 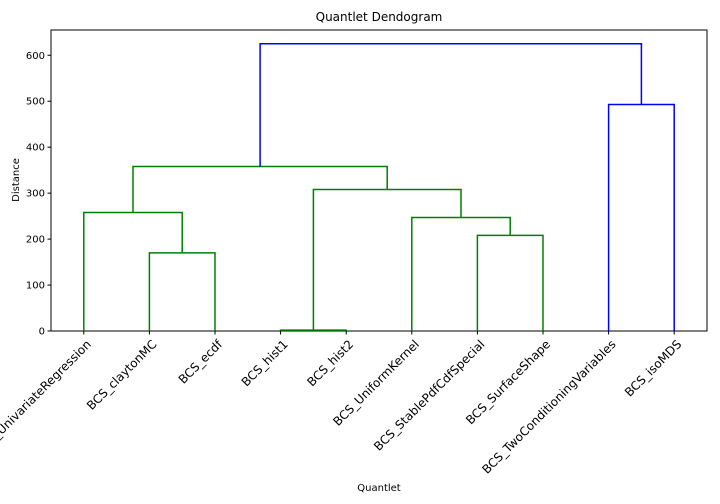 I want to click on x-tick-label: BCS_hist1, so click(x=265, y=363).